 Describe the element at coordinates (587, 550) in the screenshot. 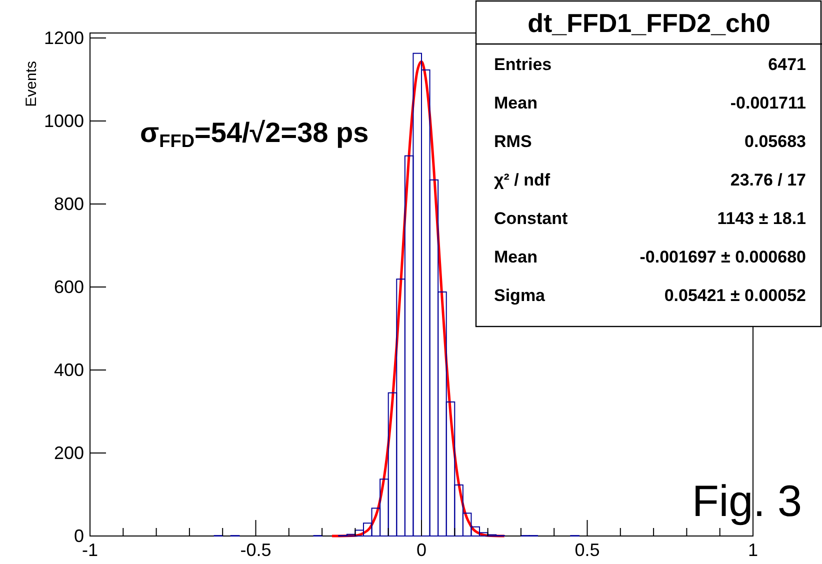

I see `x-tick-label: 0.5` at that location.